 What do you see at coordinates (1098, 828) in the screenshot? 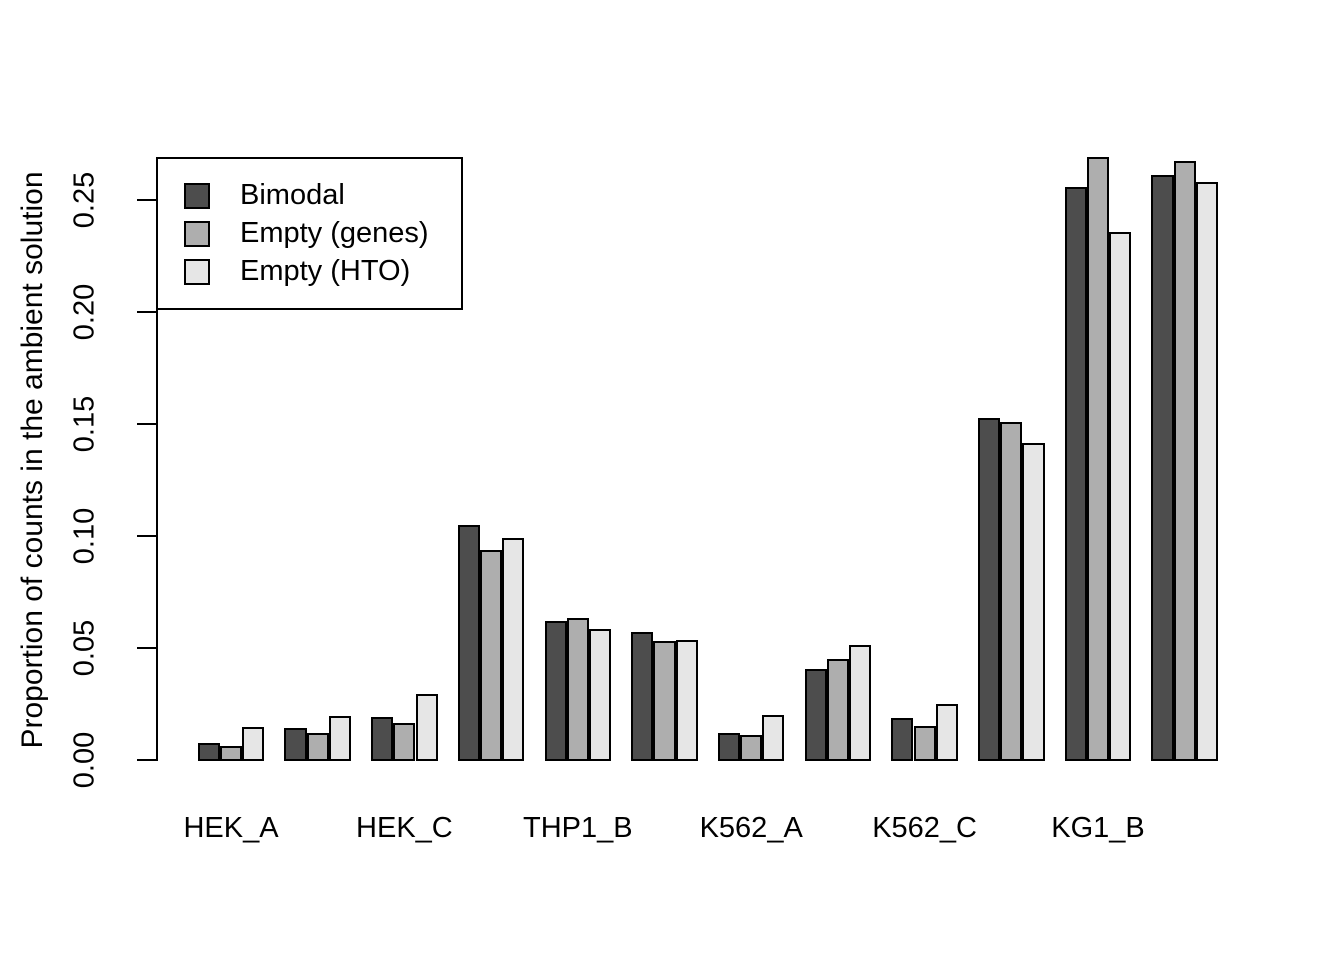
I see `x-tick-label: KG1_B` at bounding box center [1098, 828].